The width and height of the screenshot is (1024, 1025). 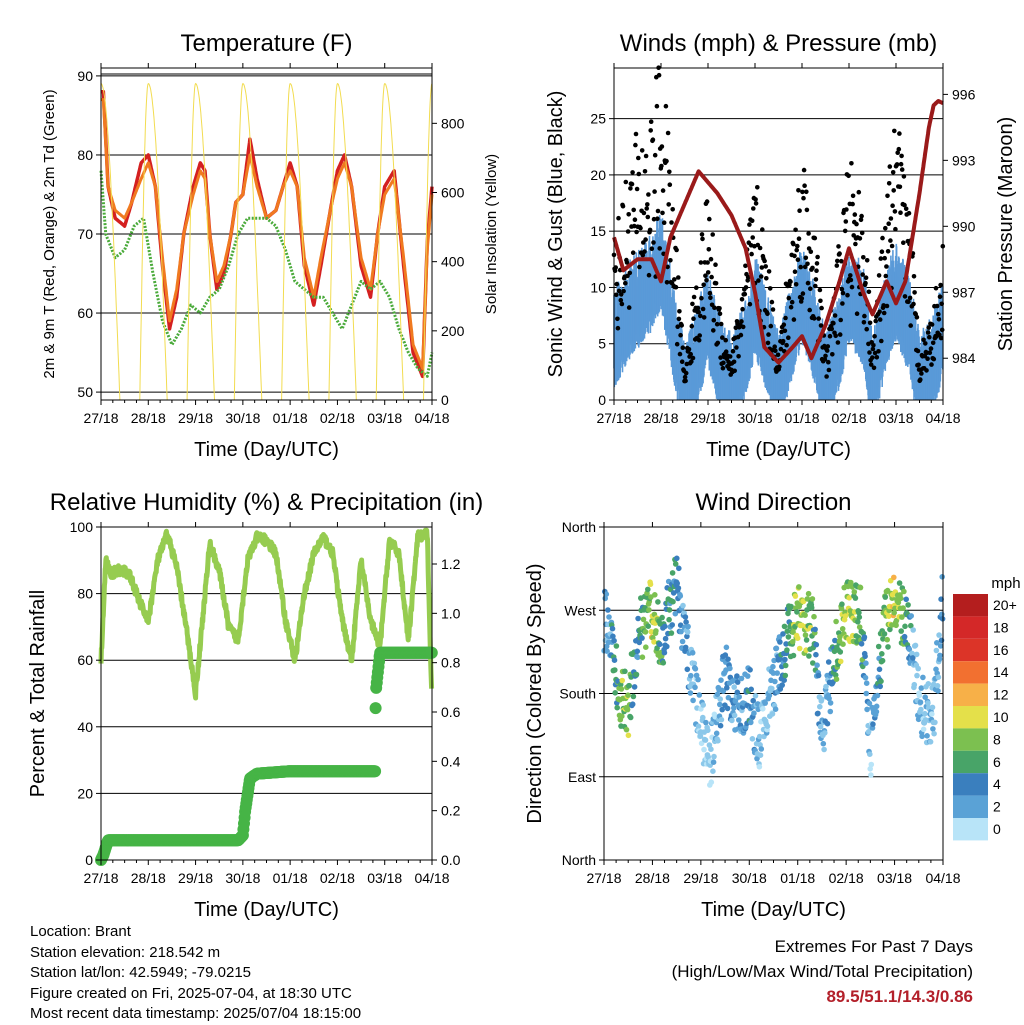 What do you see at coordinates (778, 232) in the screenshot?
I see `series-group` at bounding box center [778, 232].